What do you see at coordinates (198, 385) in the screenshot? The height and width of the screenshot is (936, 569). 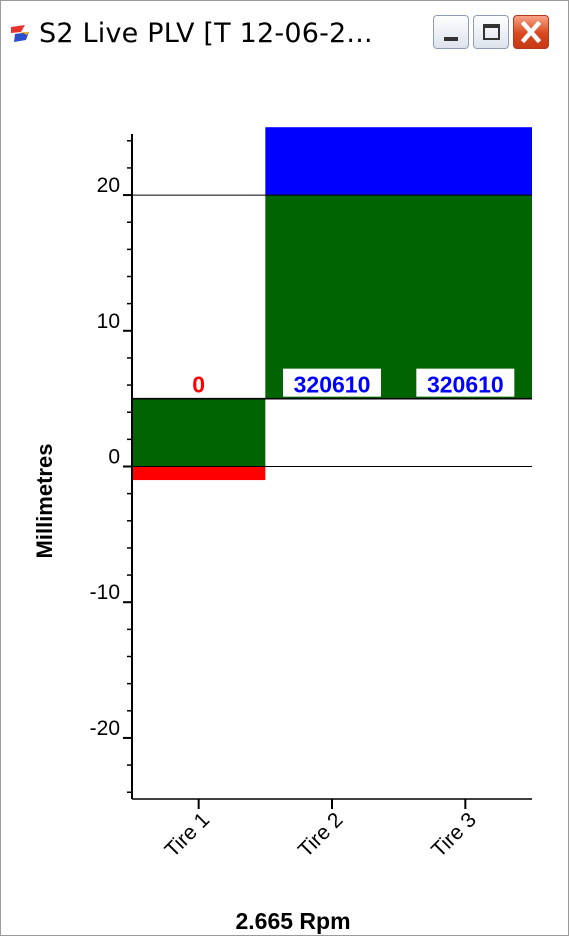 I see `data-label: 0` at bounding box center [198, 385].